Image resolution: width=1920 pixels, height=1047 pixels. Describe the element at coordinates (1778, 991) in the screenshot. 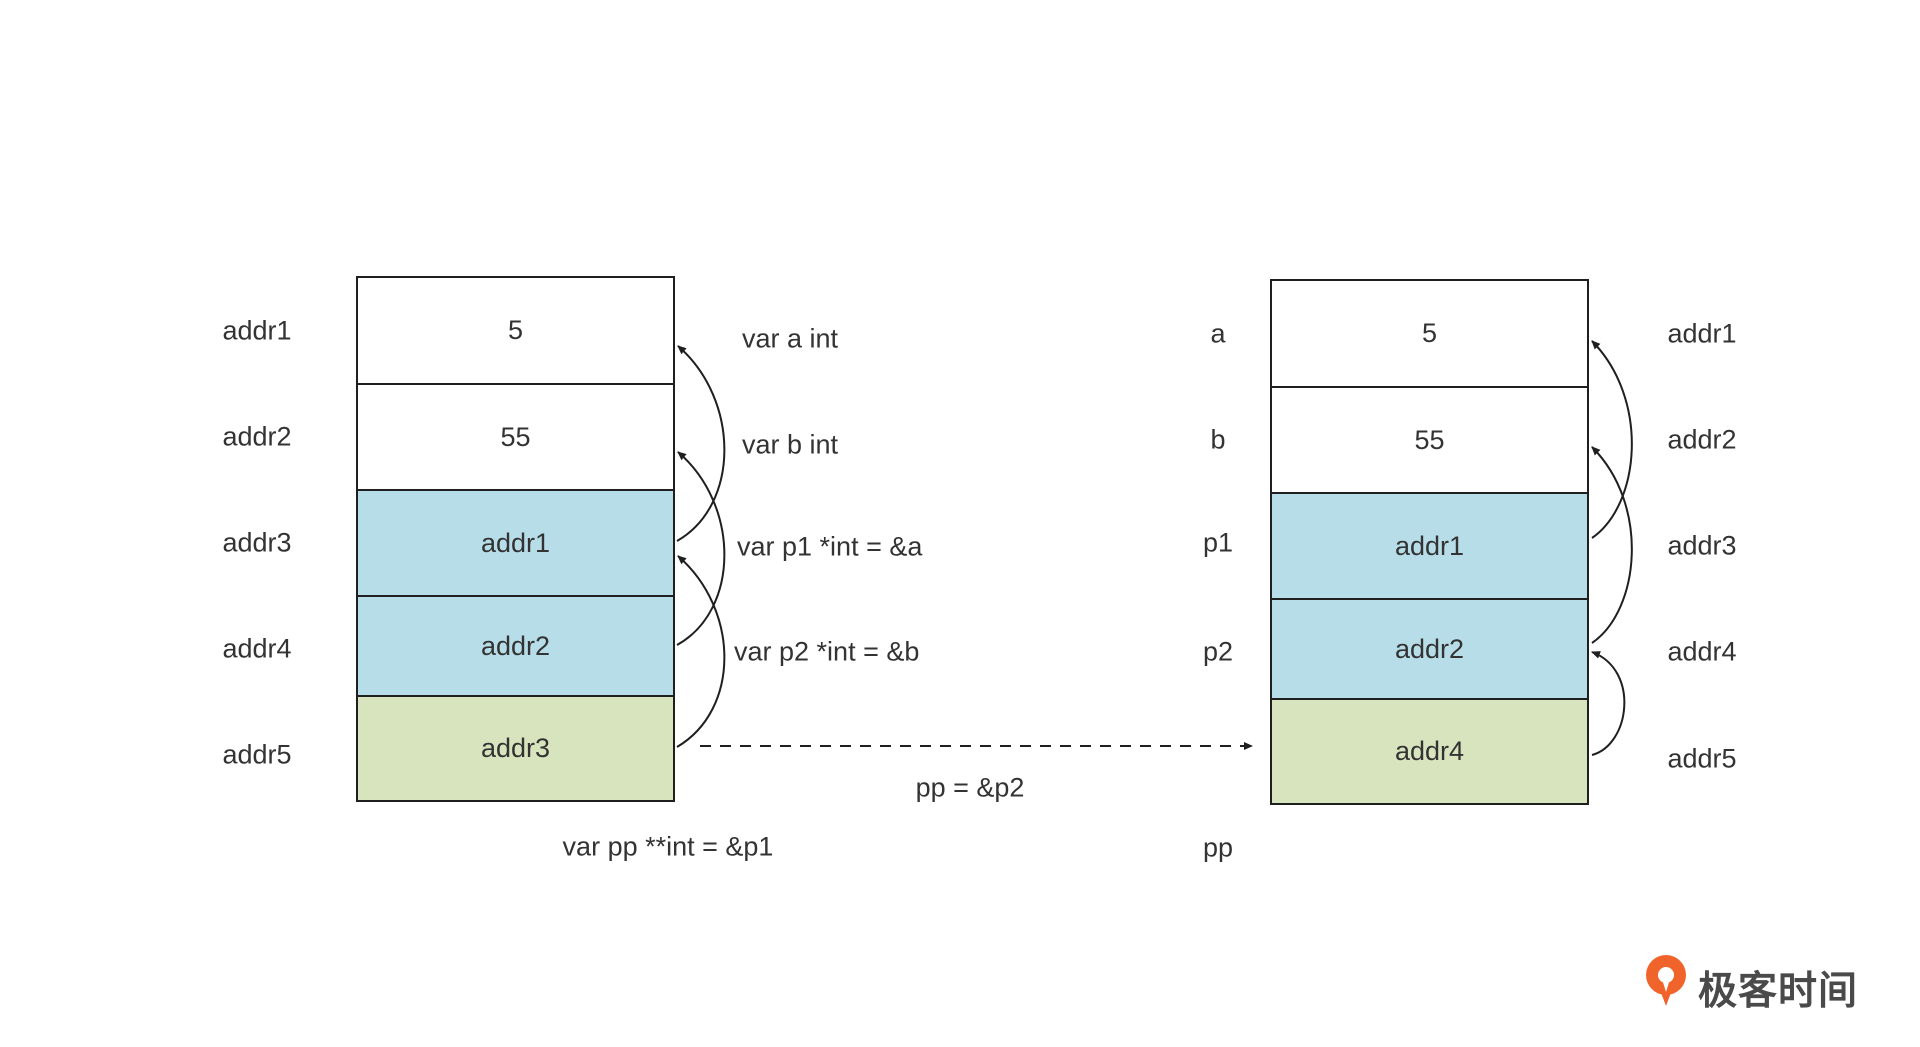

I see `geektime-logo-text: 极客时间` at that location.